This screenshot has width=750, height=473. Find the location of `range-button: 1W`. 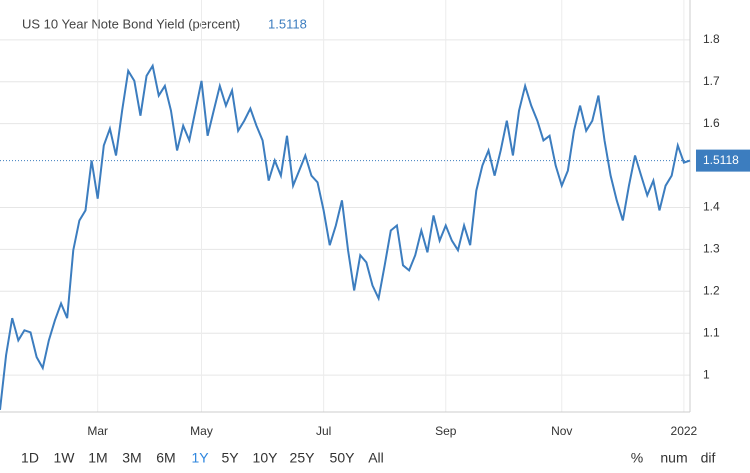

range-button: 1W is located at coordinates (65, 458).